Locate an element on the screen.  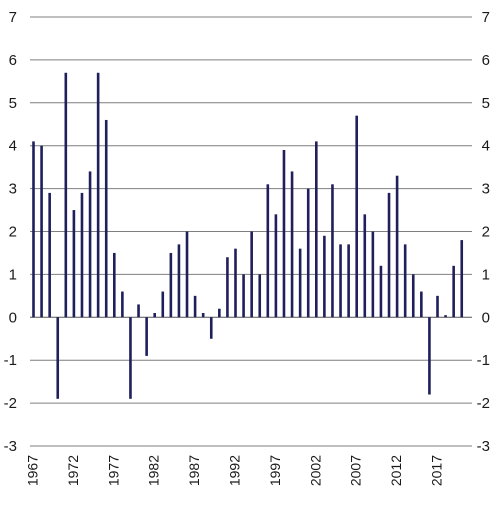
x-tick-label: 2002 is located at coordinates (315, 470).